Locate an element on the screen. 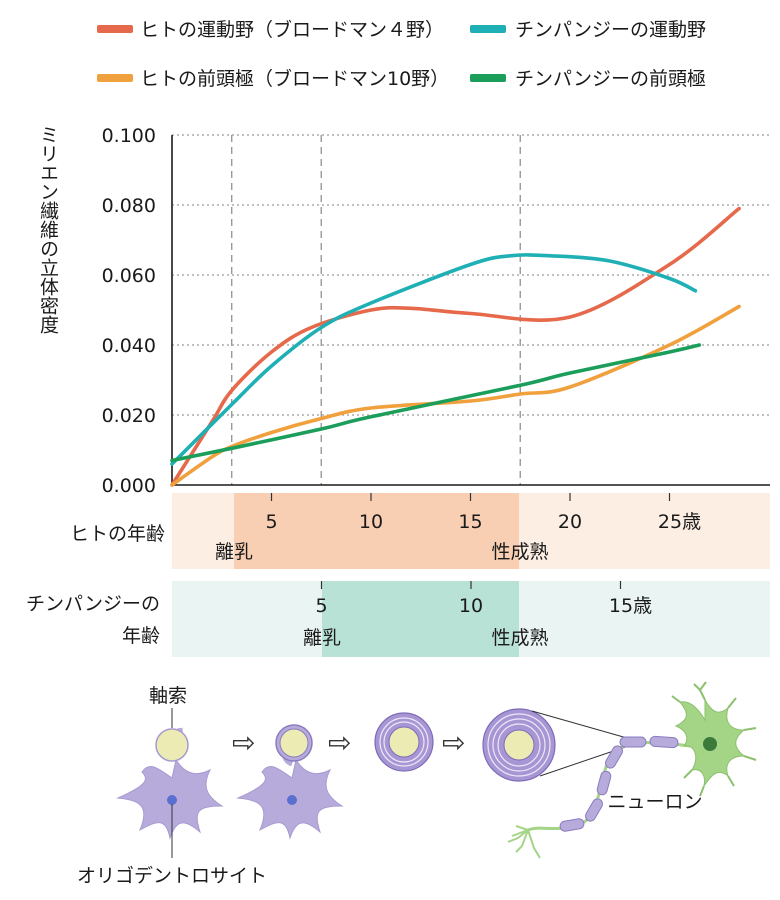 This screenshot has width=780, height=900. neuron-label: ニューロン is located at coordinates (654, 802).